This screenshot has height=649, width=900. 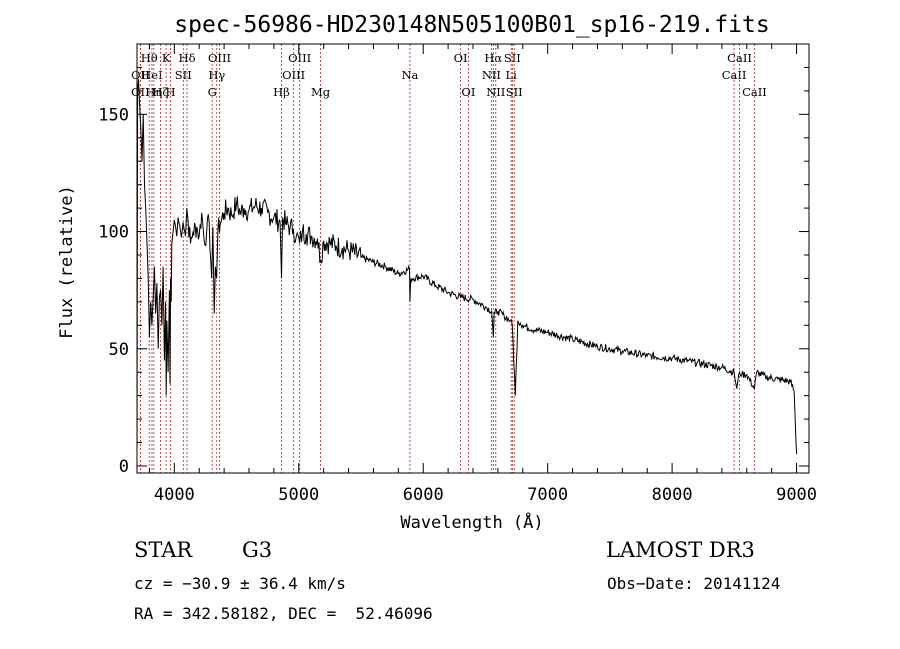 What do you see at coordinates (216, 75) in the screenshot?
I see `line-marker-label: Hγ` at bounding box center [216, 75].